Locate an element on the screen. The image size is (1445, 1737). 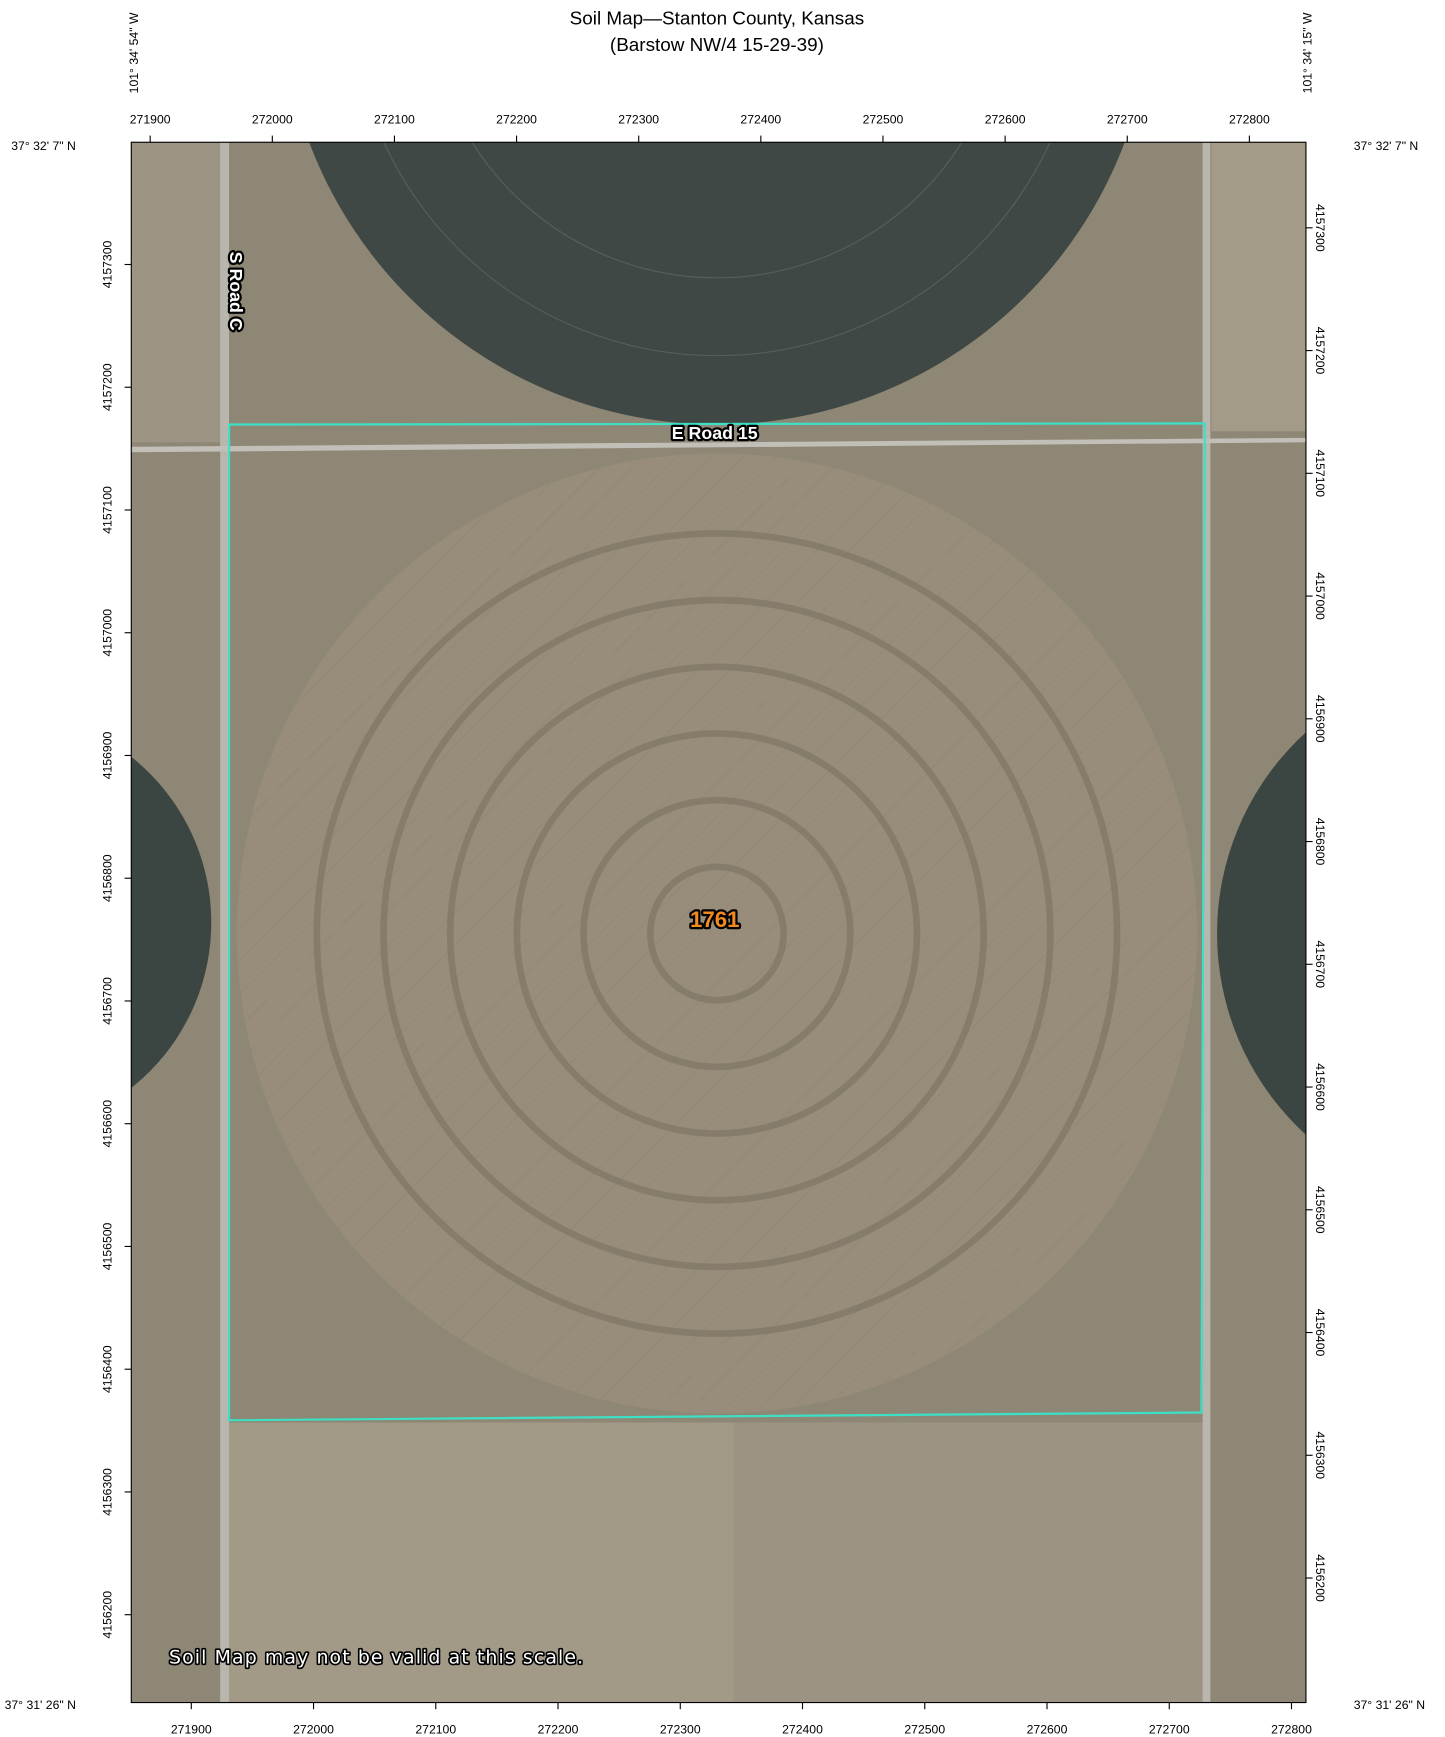
road-label: E Road 15 is located at coordinates (715, 433).